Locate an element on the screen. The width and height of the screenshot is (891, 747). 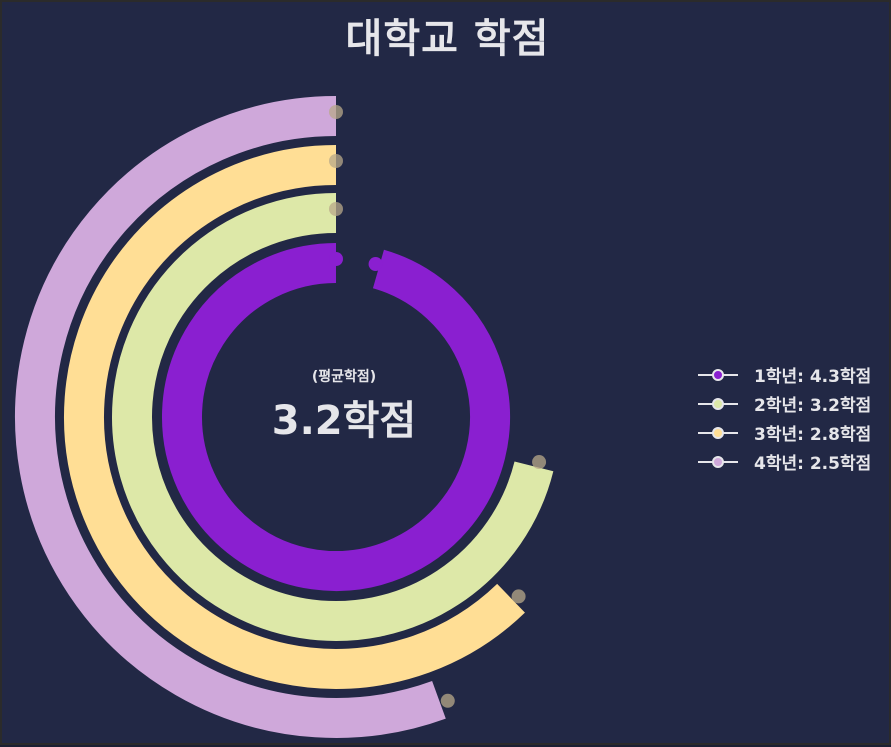
legend-item-3: 3학년: 2.8학점 is located at coordinates (784, 432).